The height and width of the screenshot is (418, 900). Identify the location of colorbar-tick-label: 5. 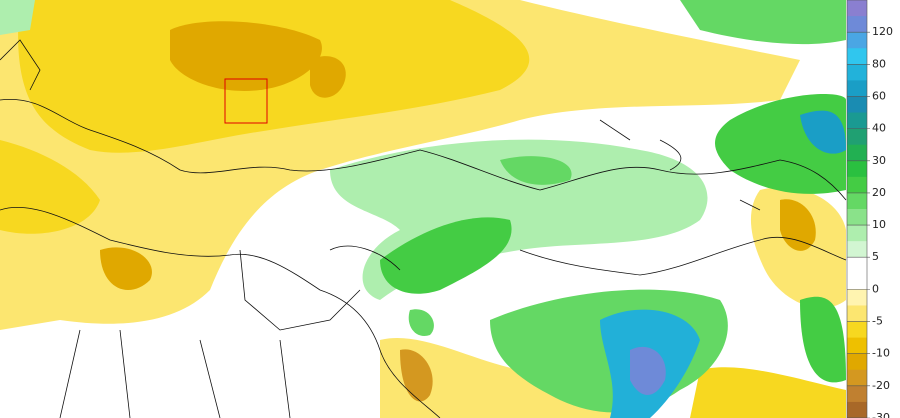
(875, 256).